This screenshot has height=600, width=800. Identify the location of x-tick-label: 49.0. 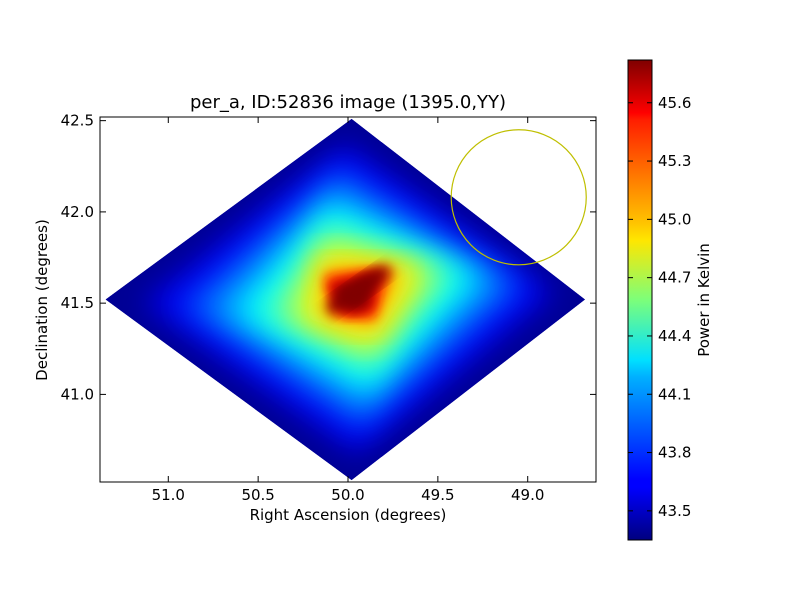
(527, 495).